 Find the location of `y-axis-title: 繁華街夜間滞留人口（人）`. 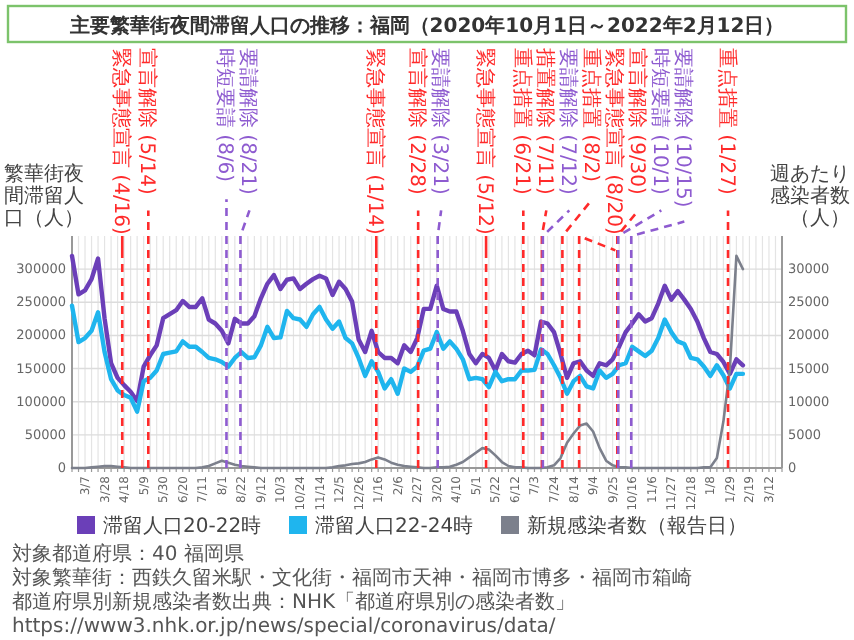

y-axis-title: 繁華街夜間滞留人口（人） is located at coordinates (44, 196).